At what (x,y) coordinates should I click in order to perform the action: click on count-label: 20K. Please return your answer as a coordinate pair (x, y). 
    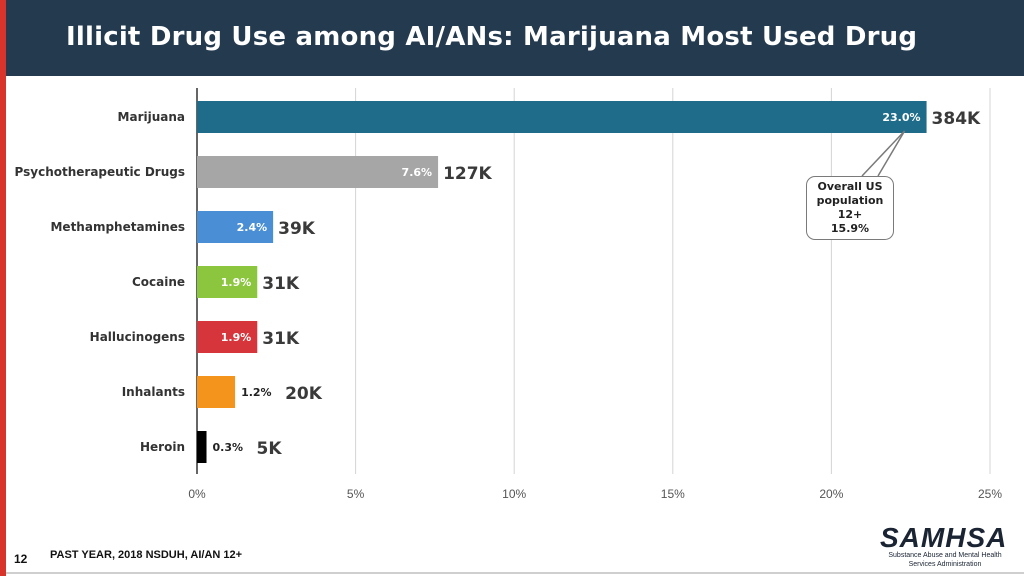
    Looking at the image, I should click on (304, 394).